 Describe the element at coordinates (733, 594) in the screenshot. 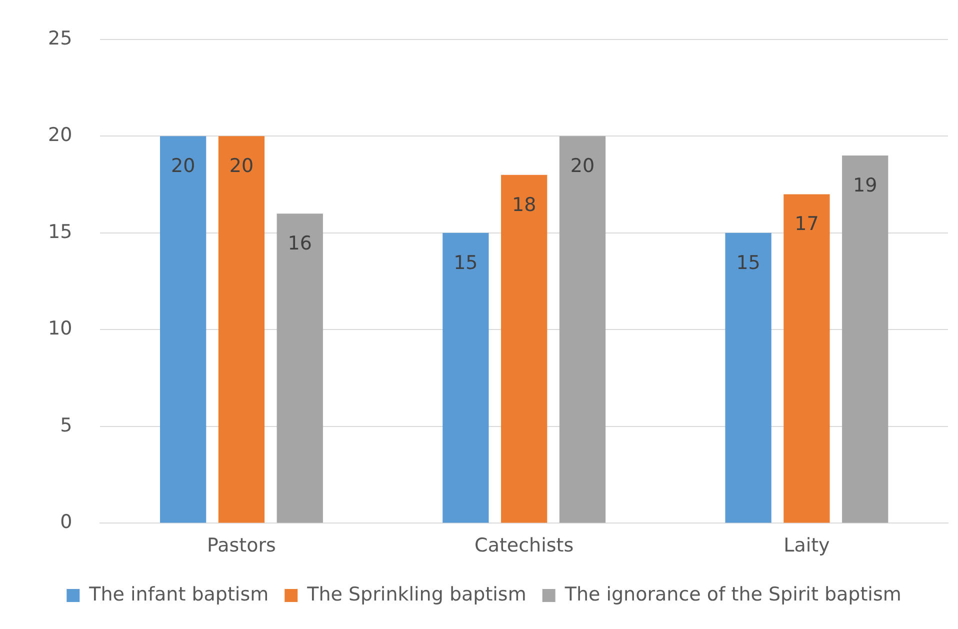

I see `legend-label: The ignorance of the Spirit baptism` at that location.